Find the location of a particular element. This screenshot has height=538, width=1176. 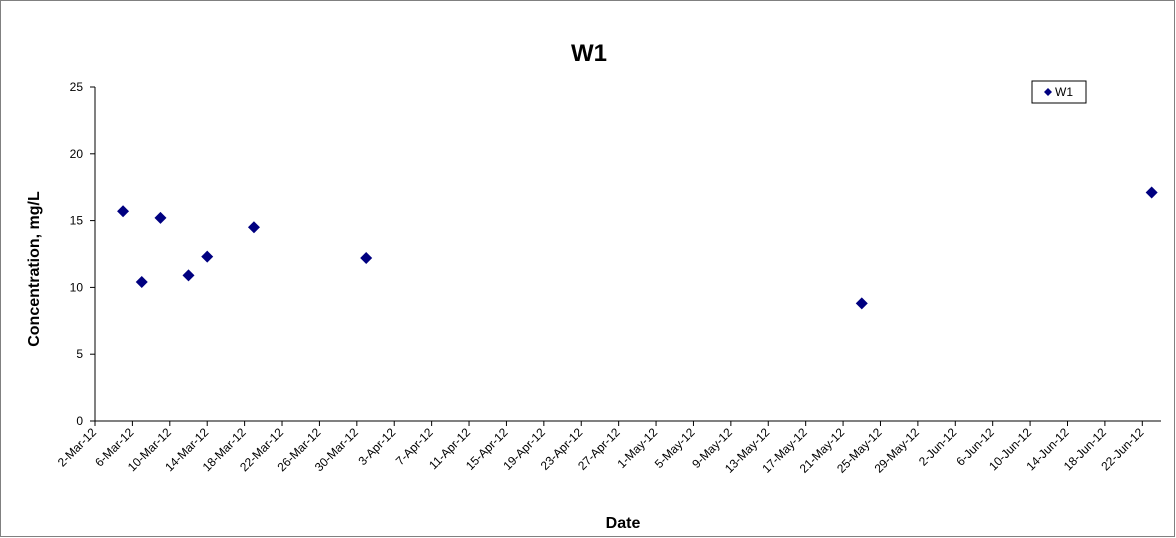

legend-label-w1: W1 is located at coordinates (1064, 92).